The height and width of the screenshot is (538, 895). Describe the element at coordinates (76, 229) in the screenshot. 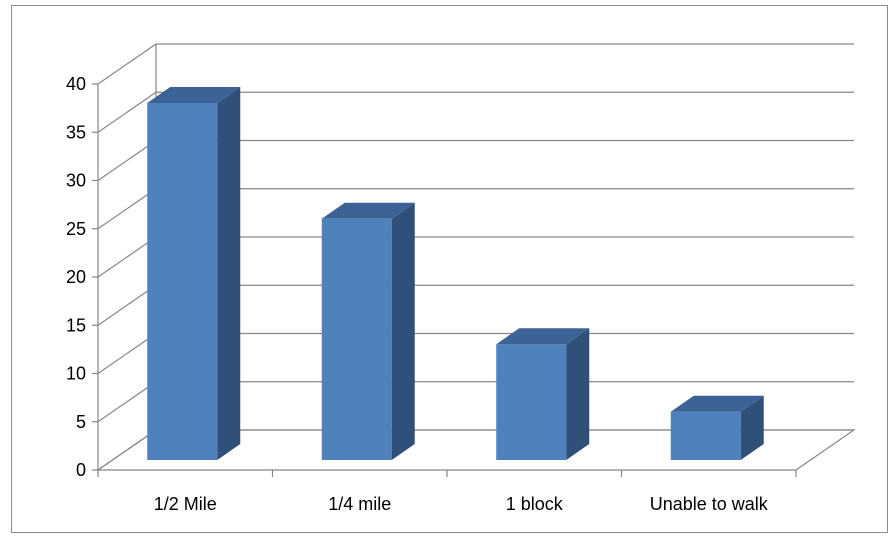

I see `y-tick-label: 25` at that location.